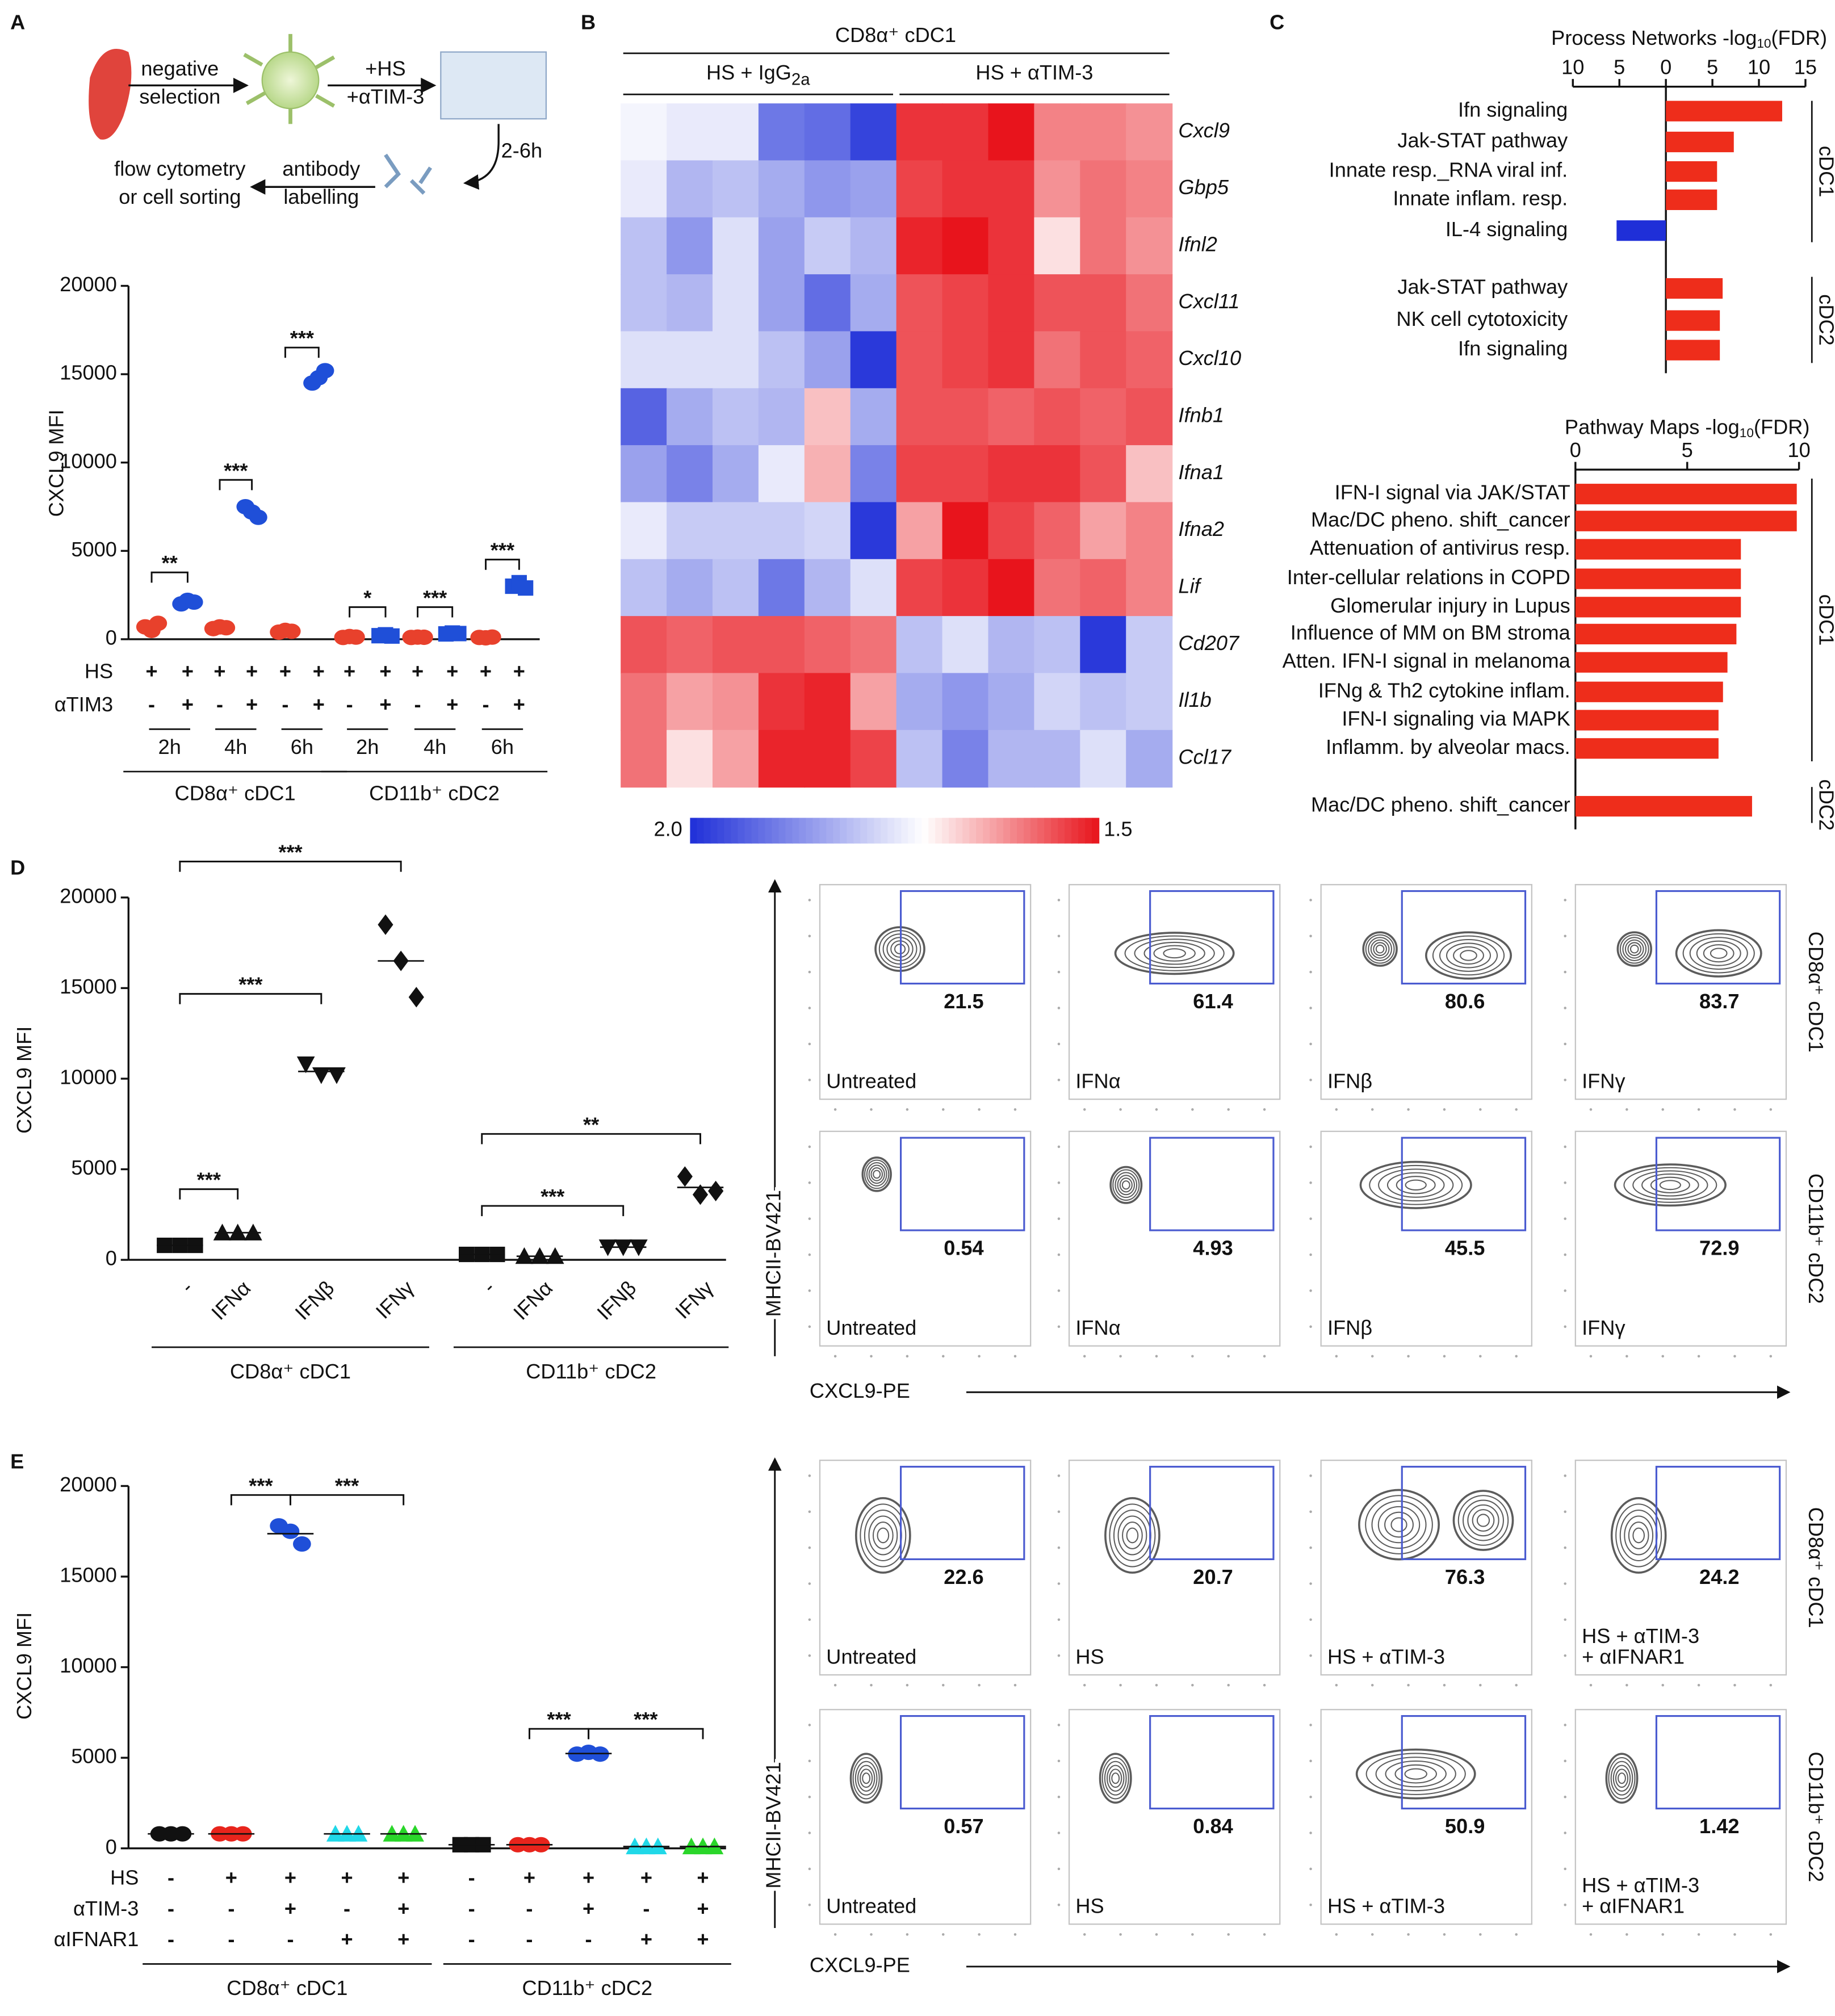  I want to click on schematic-label: flow cytometry, so click(180, 168).